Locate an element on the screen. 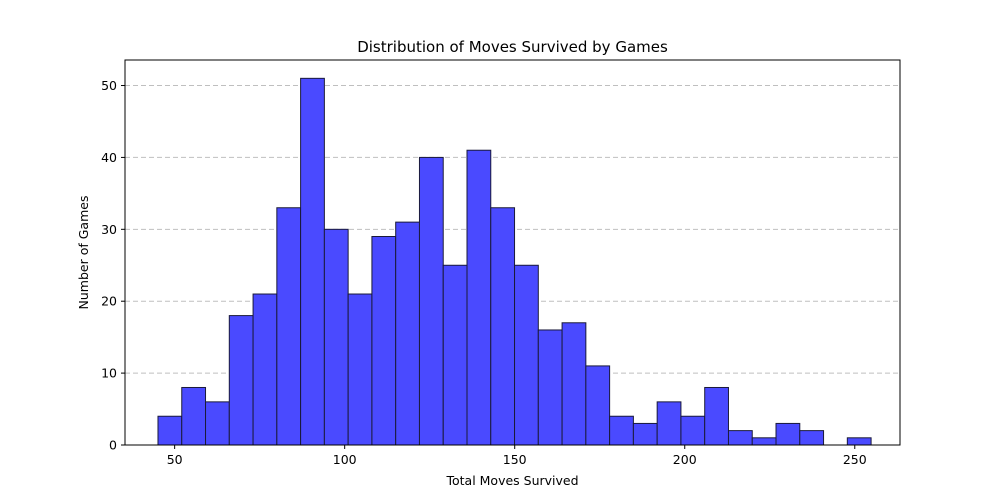  x-tick-label: 150 is located at coordinates (515, 459).